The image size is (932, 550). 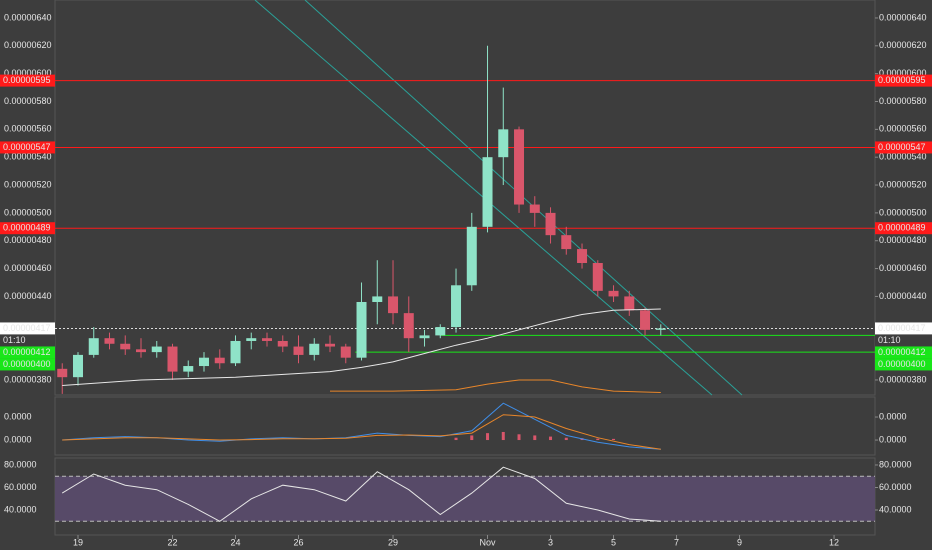 I want to click on overlay-line, so click(x=495, y=386).